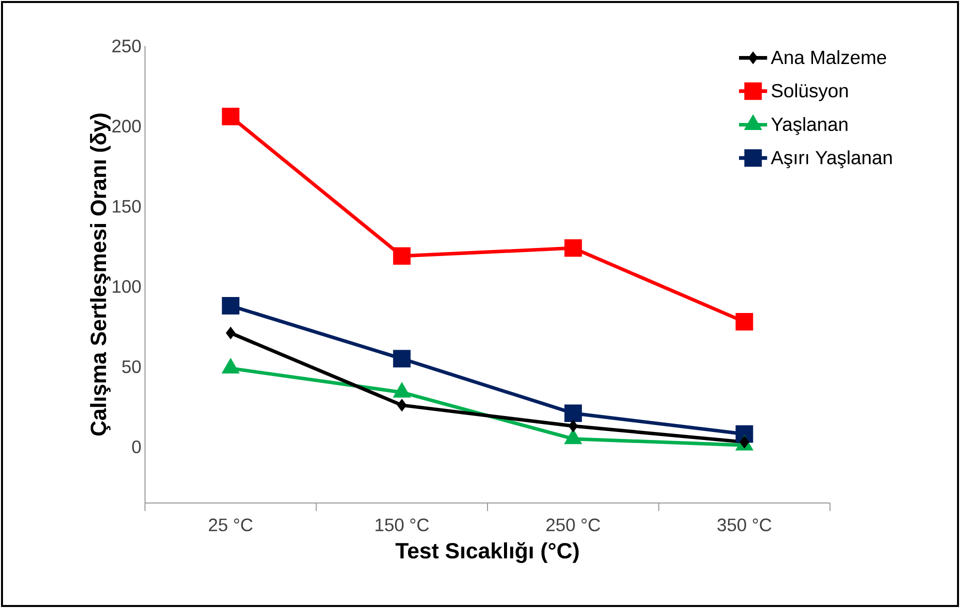  I want to click on x-axis-title: Test Sıcaklığı (°C), so click(487, 552).